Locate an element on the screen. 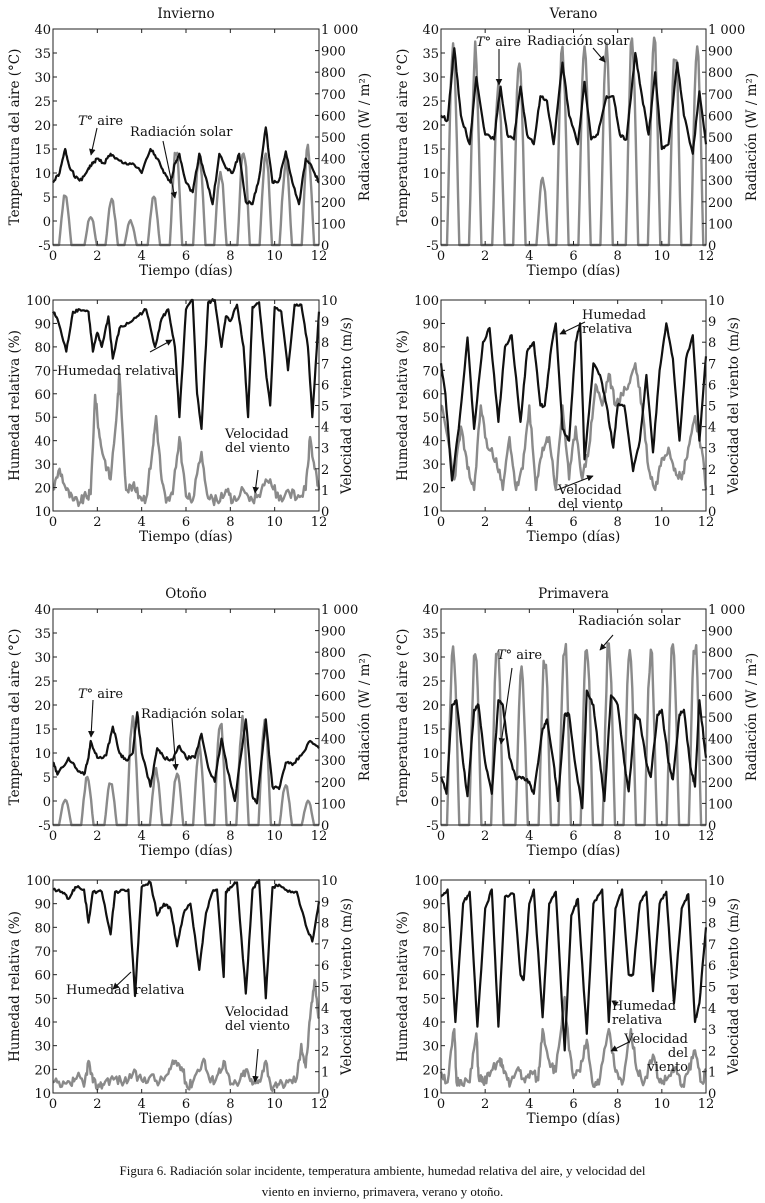 The height and width of the screenshot is (1203, 765). y-tick-label: 10 is located at coordinates (42, 512).